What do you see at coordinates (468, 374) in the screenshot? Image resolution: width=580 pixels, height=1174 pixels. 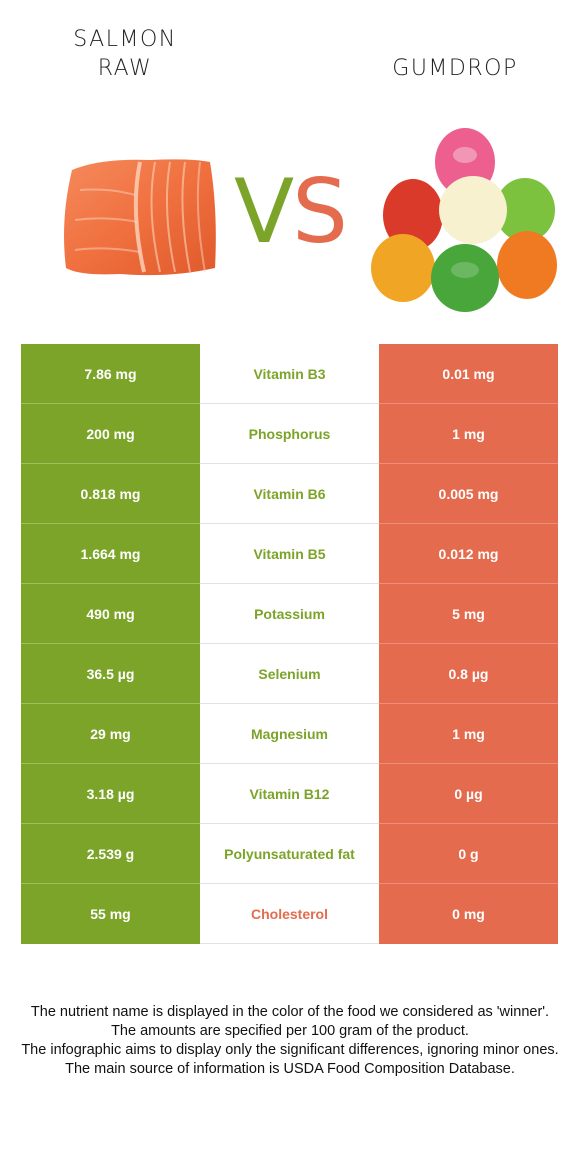 I see `right-value-cell: 0.01 mg` at bounding box center [468, 374].